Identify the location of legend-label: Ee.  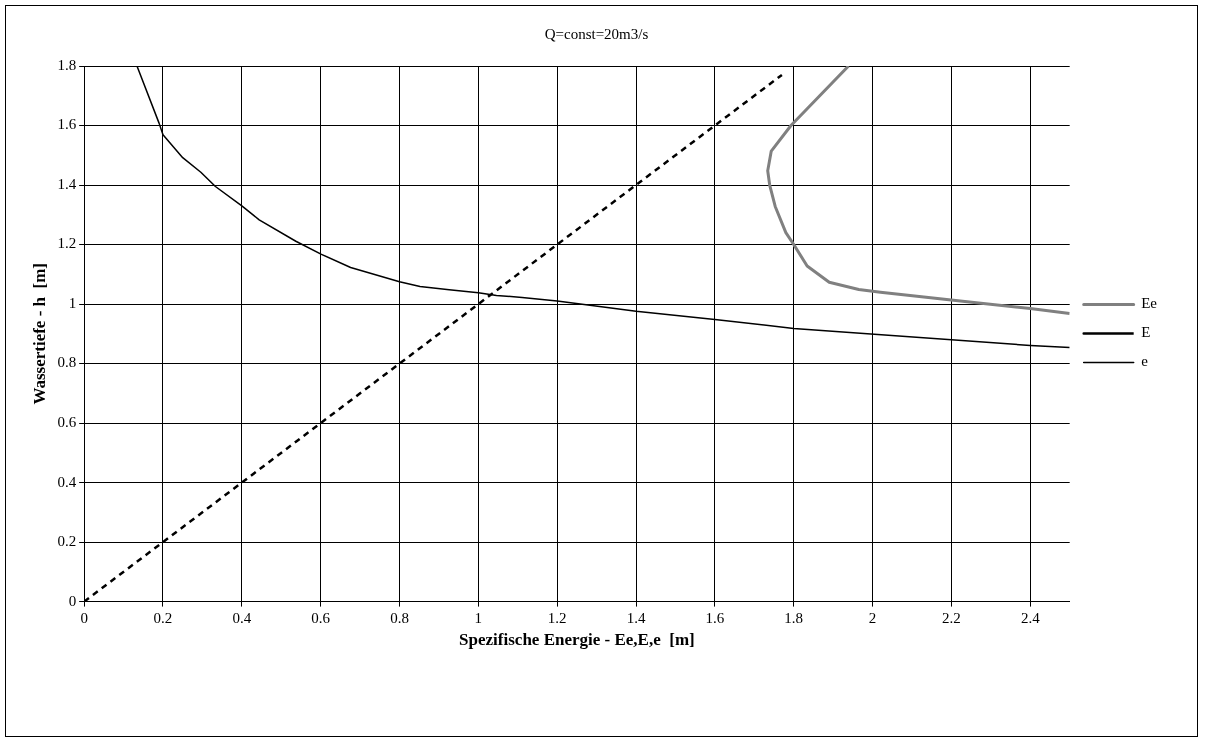
(1149, 303).